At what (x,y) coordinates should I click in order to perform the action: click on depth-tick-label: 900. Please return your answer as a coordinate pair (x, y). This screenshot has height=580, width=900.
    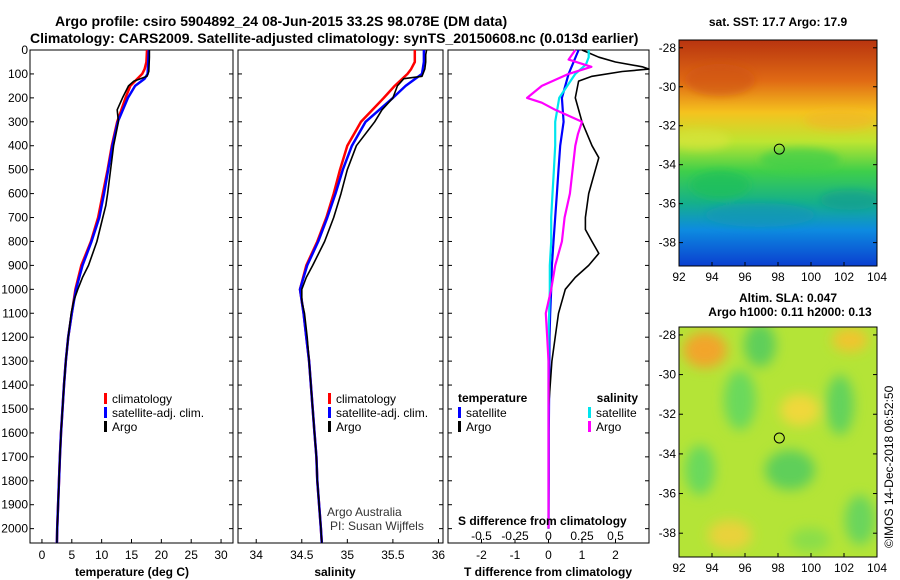
    Looking at the image, I should click on (18, 265).